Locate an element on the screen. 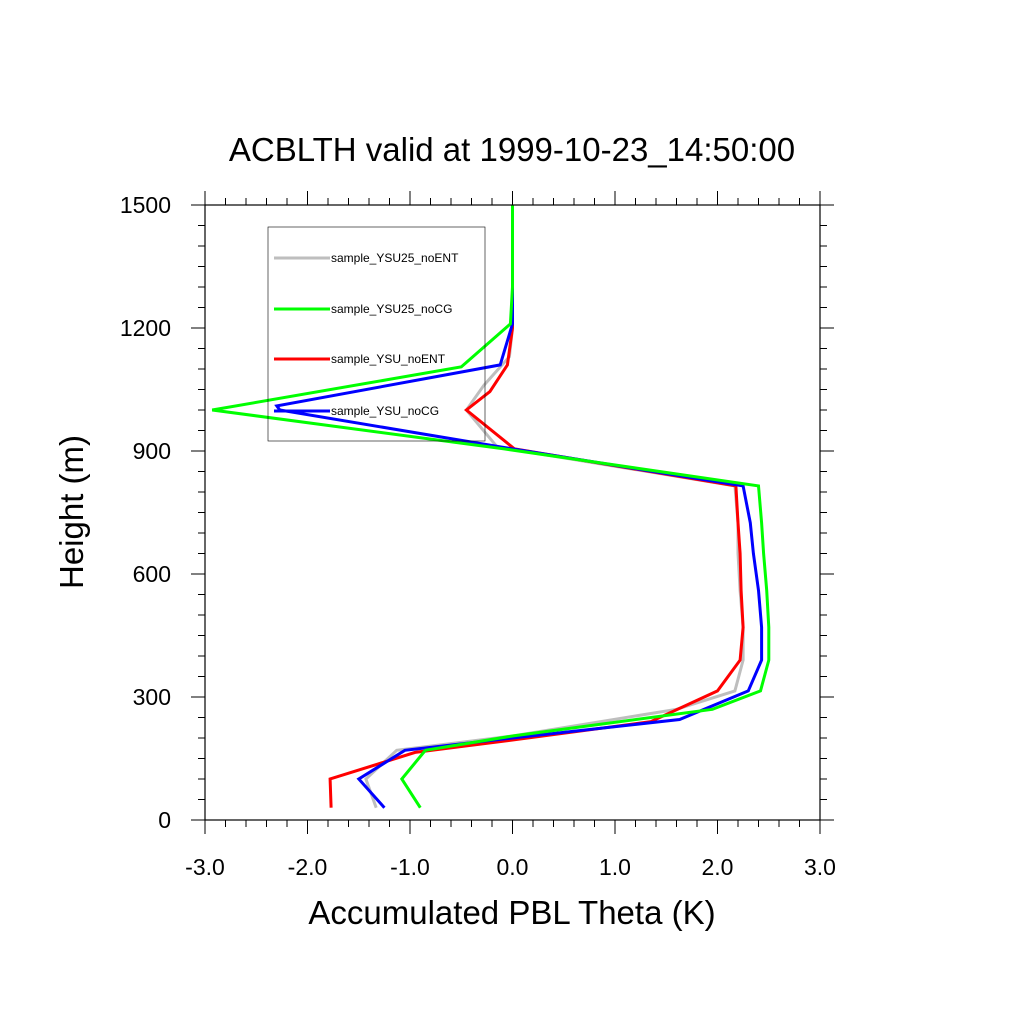  y-tick-label: 0 is located at coordinates (164, 820).